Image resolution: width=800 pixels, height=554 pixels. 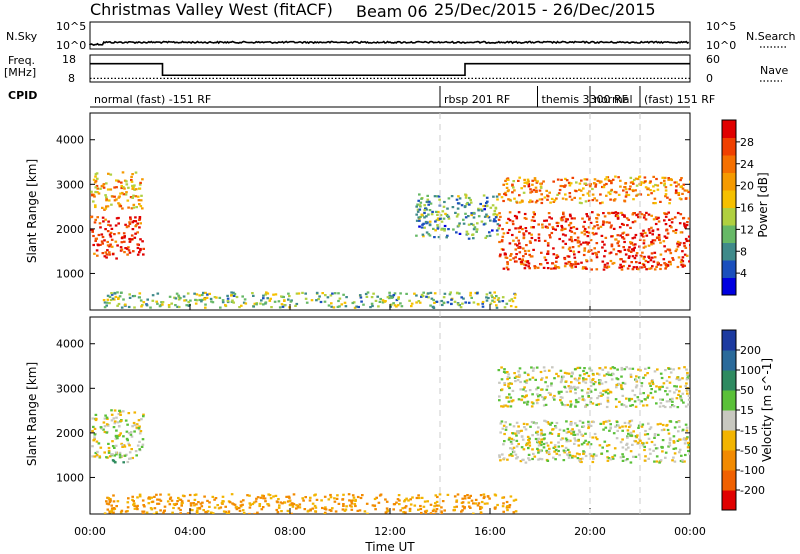 I want to click on freq-frame, so click(x=390, y=68).